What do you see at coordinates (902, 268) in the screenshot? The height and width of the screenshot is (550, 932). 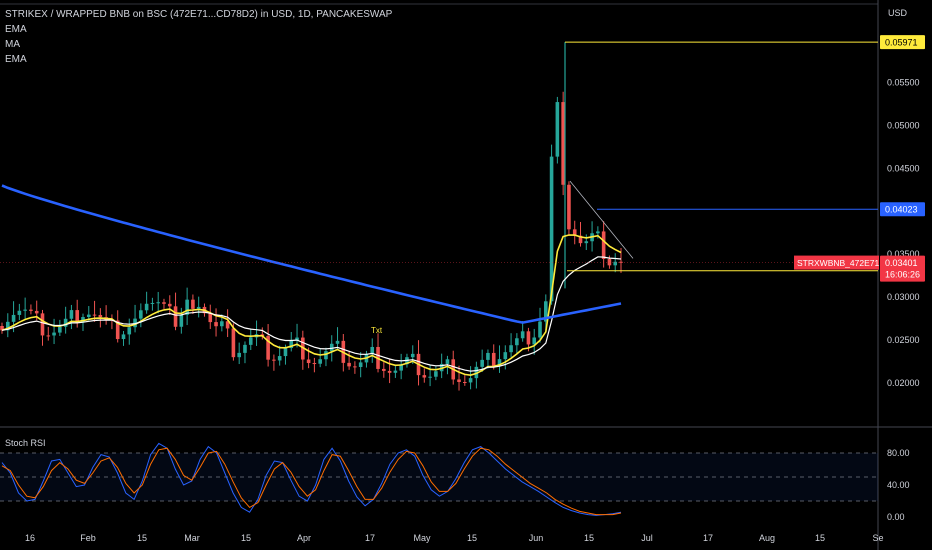 I see `last-price-bg` at bounding box center [902, 268].